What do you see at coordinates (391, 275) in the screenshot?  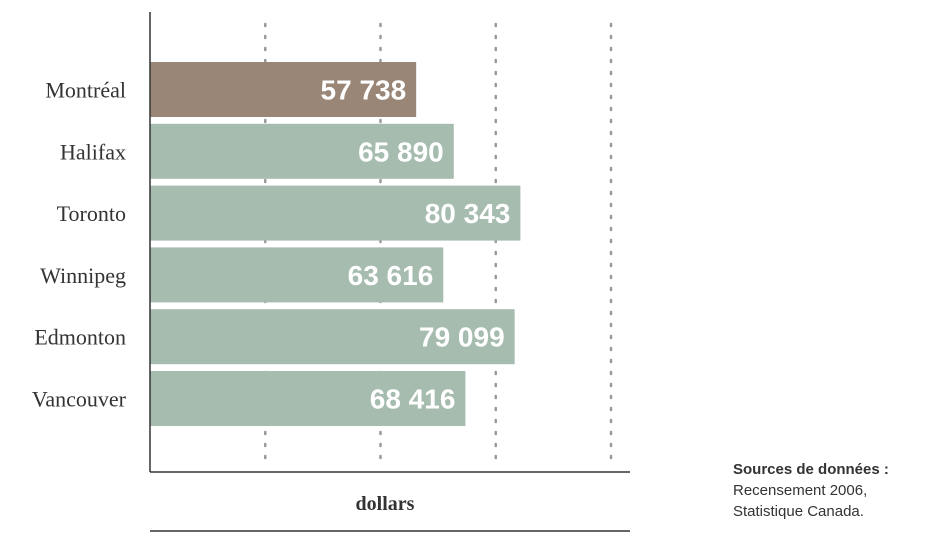 I see `bar-value-label: 63 616` at bounding box center [391, 275].